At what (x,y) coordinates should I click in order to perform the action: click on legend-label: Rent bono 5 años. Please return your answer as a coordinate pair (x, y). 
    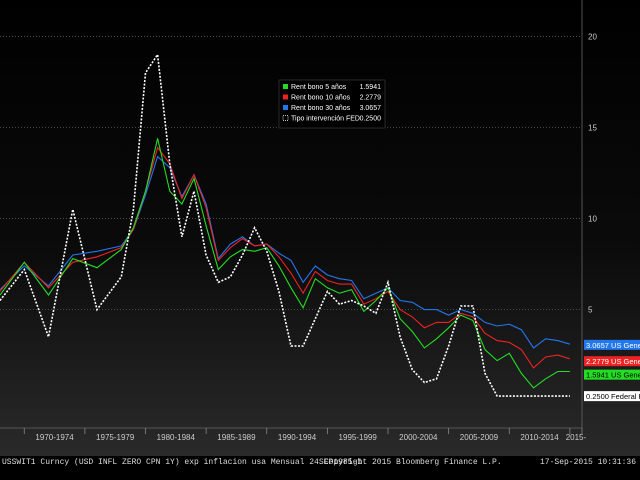
    Looking at the image, I should click on (319, 87).